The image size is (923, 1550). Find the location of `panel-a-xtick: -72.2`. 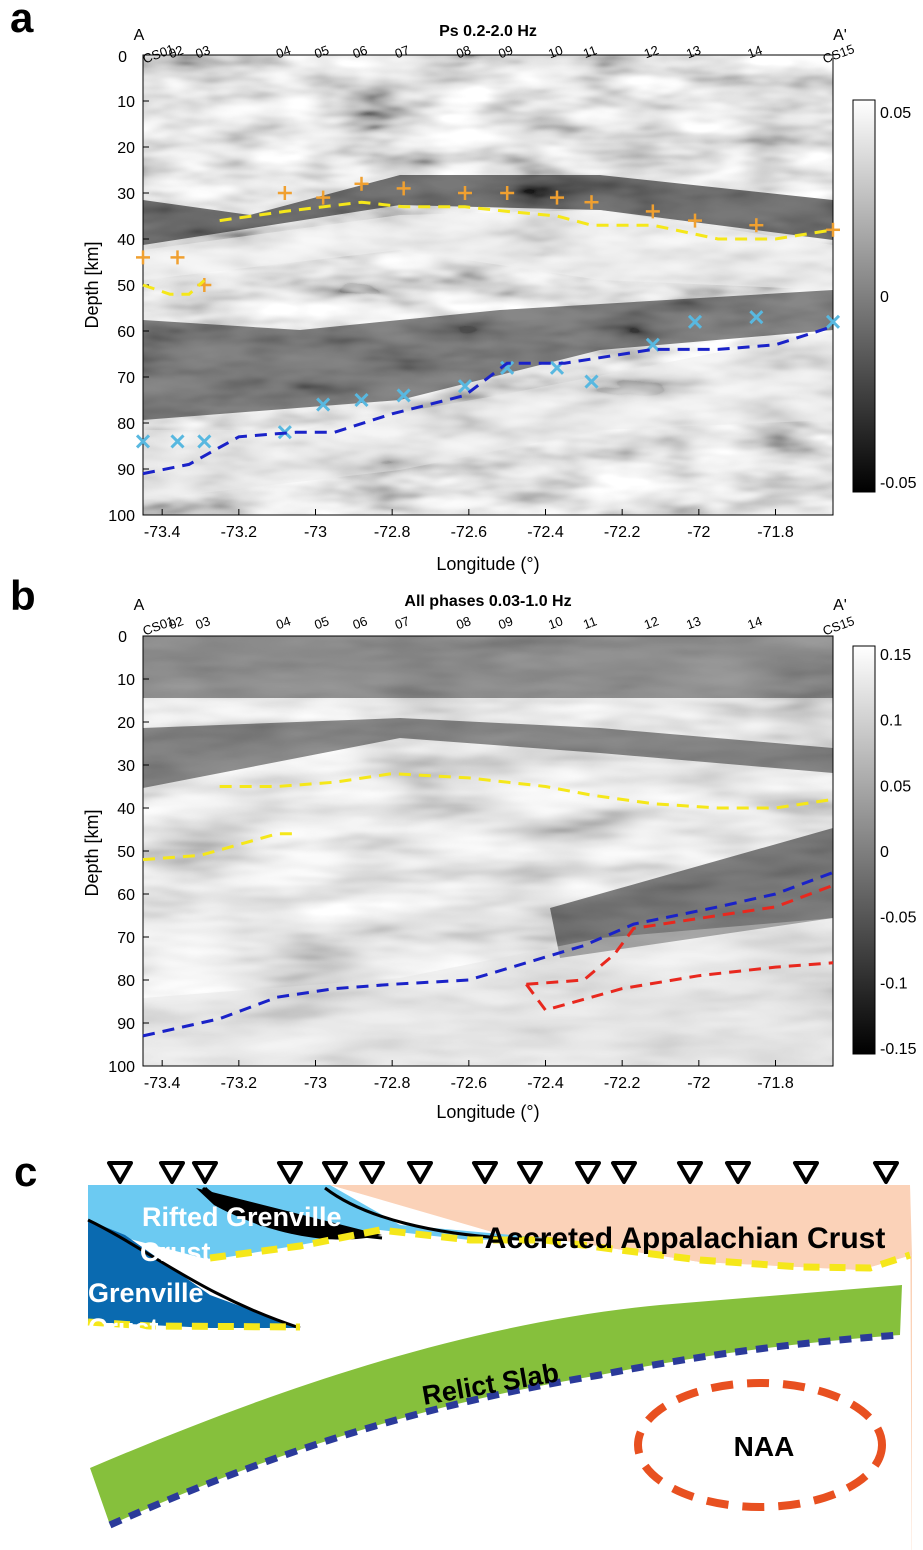

panel-a-xtick: -72.2 is located at coordinates (622, 532).